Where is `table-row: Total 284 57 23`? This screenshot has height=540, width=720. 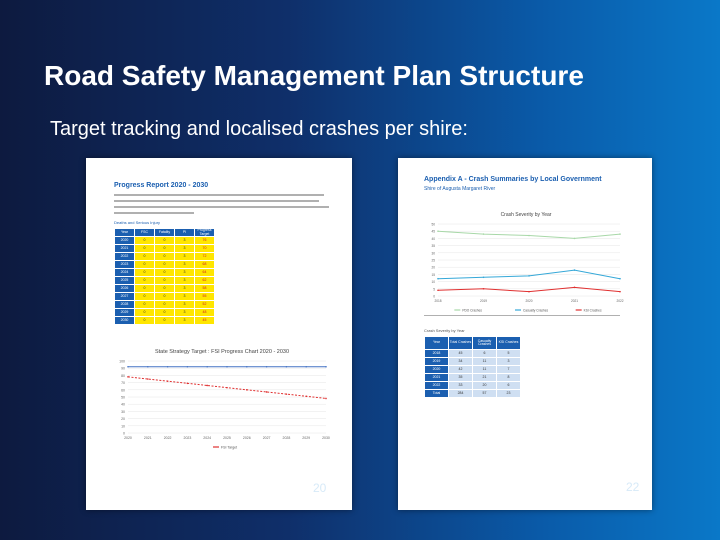 table-row: Total 284 57 23 is located at coordinates (472, 393).